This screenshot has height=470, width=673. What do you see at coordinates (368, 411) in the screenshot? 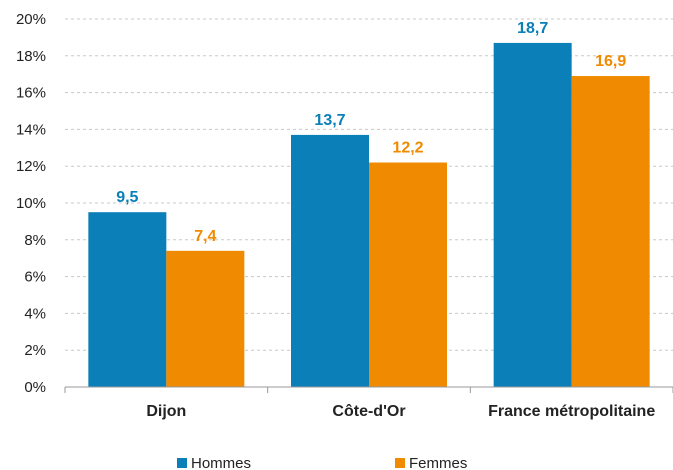
I see `category-label: Côte-d'Or` at bounding box center [368, 411].